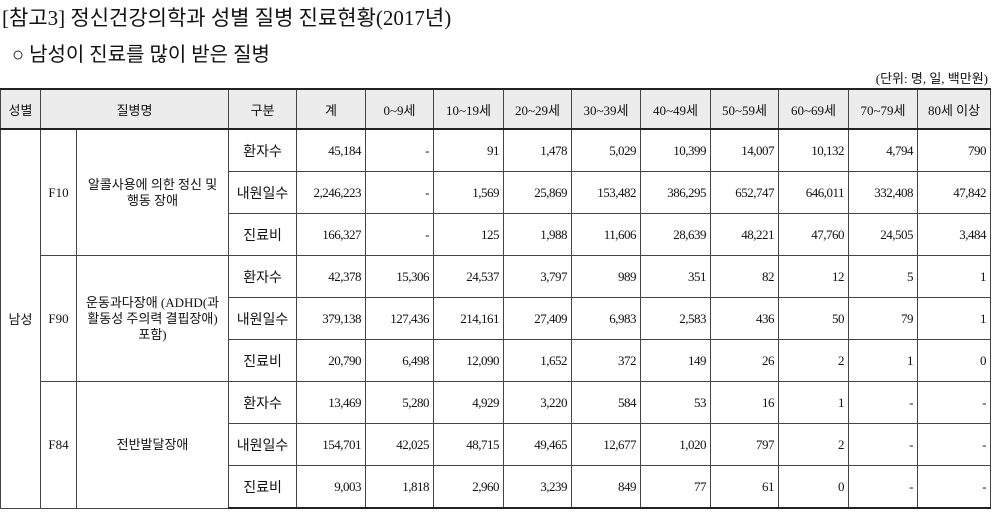 The width and height of the screenshot is (1000, 526). What do you see at coordinates (538, 360) in the screenshot?
I see `value-cell: 1,652` at bounding box center [538, 360].